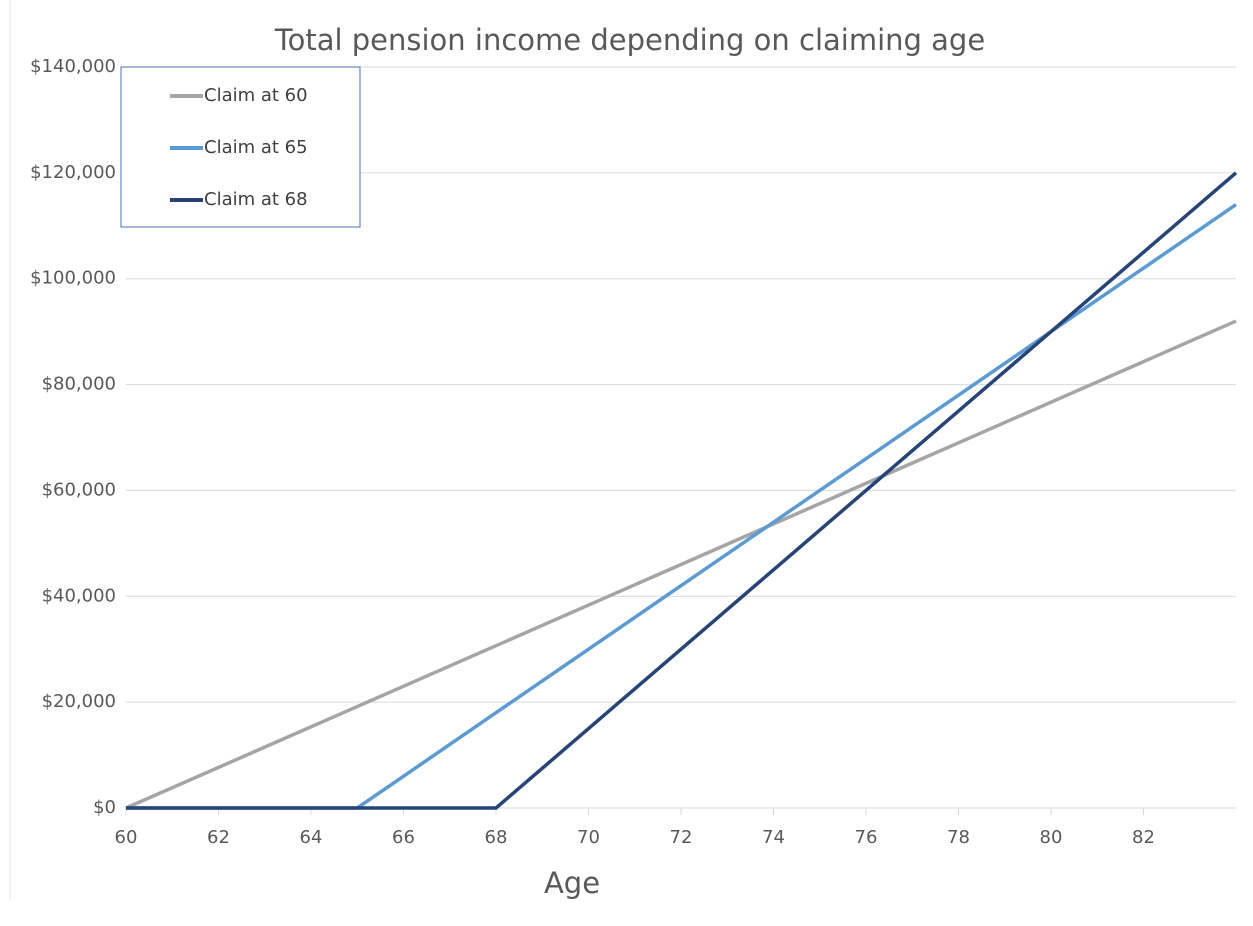 Image resolution: width=1253 pixels, height=926 pixels. Describe the element at coordinates (1051, 837) in the screenshot. I see `x-tick-label: 80` at that location.